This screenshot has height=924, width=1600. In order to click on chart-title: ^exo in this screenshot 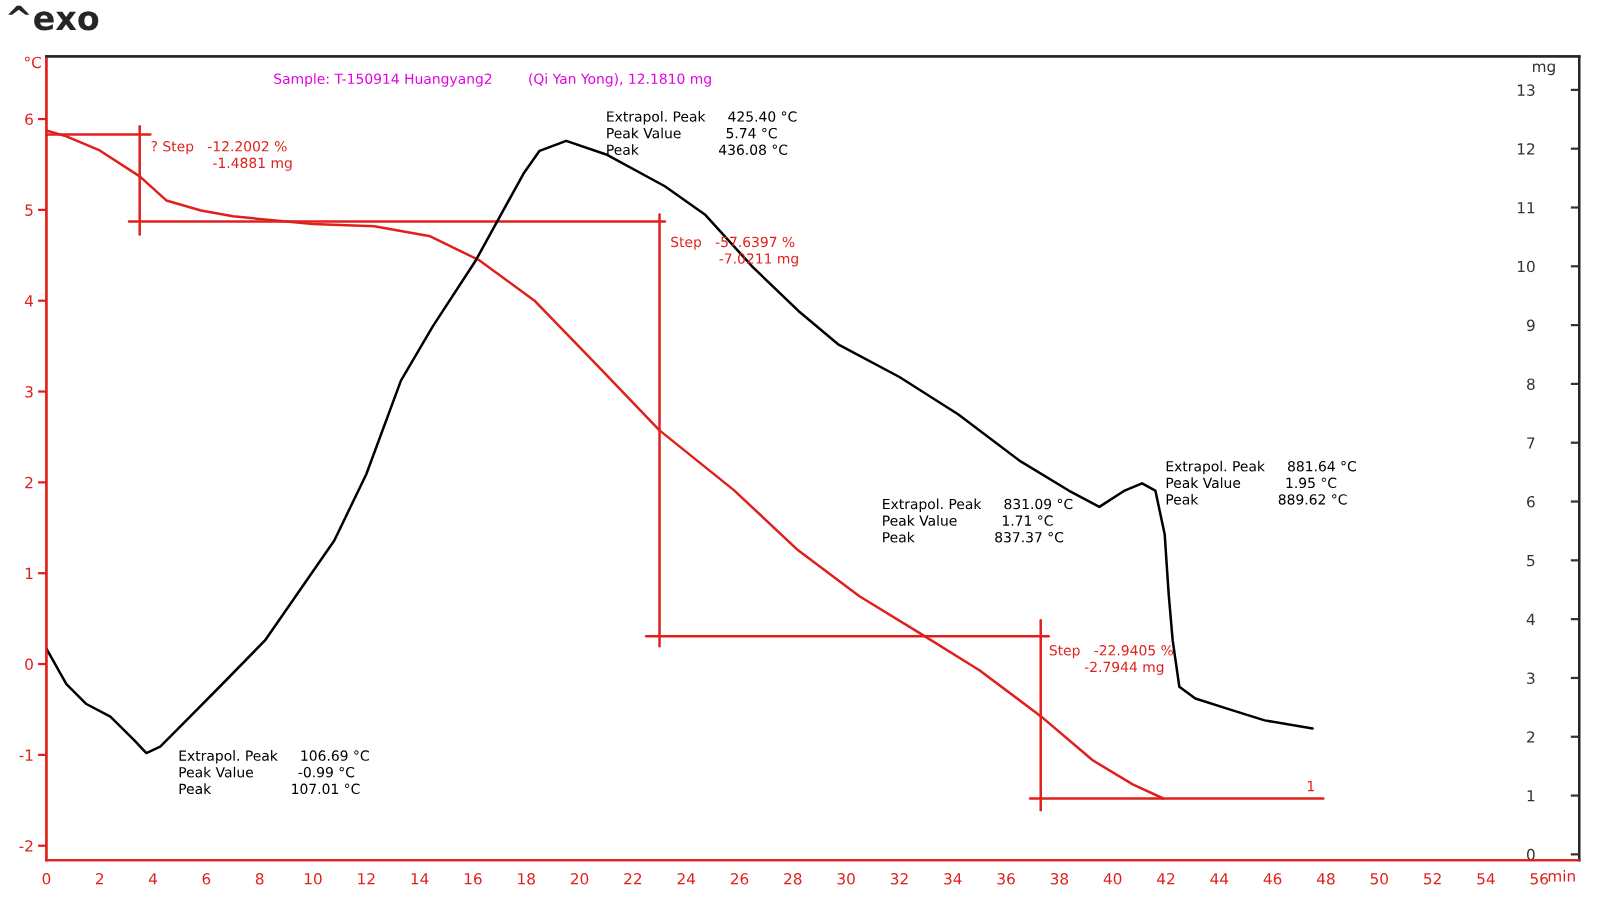, I will do `click(53, 18)`.